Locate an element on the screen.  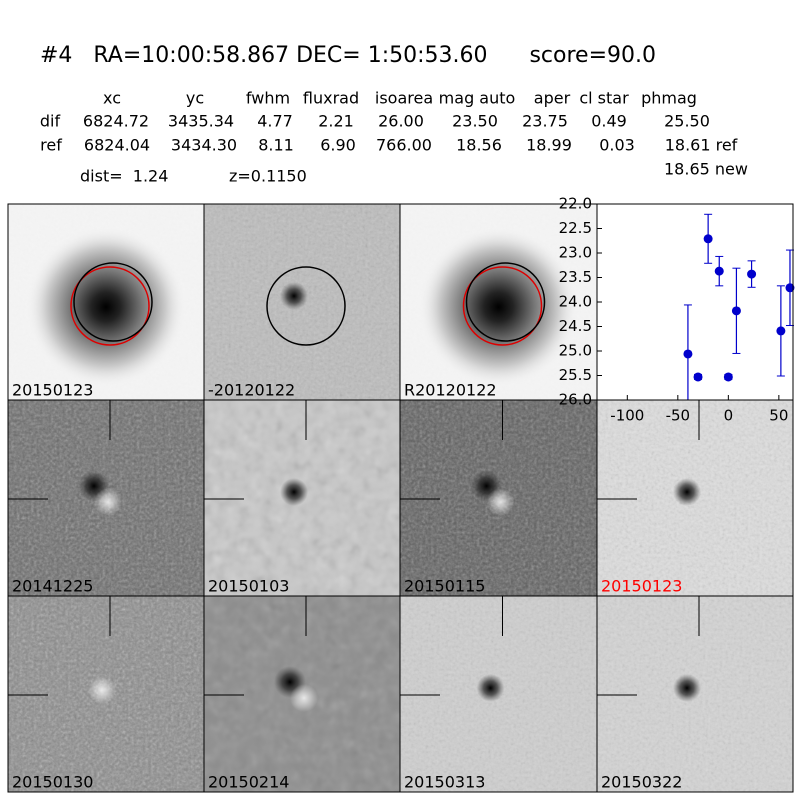
y-tick-label: 24.0 is located at coordinates (575, 302).